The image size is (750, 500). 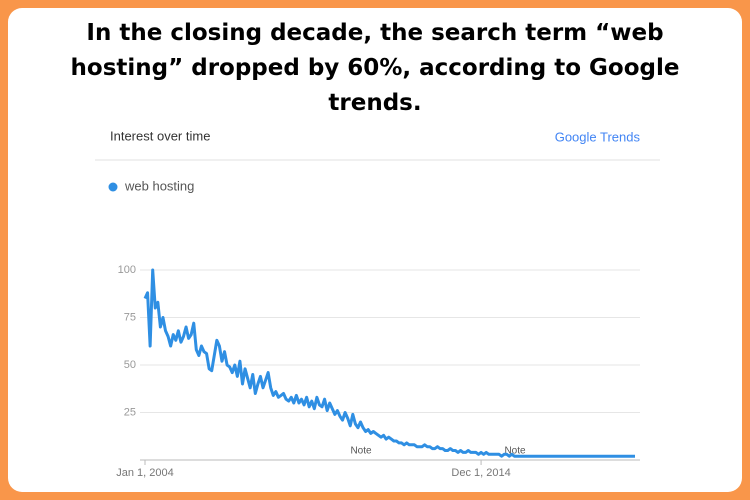 I want to click on y-tick-label: 50, so click(x=130, y=365).